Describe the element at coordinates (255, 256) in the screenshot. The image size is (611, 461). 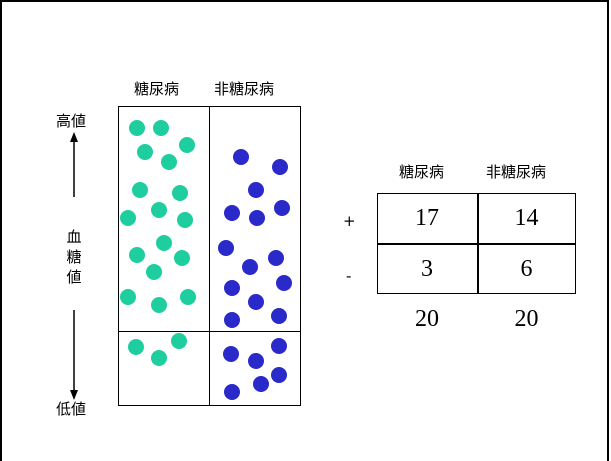
I see `non-diabetes-column-box` at that location.